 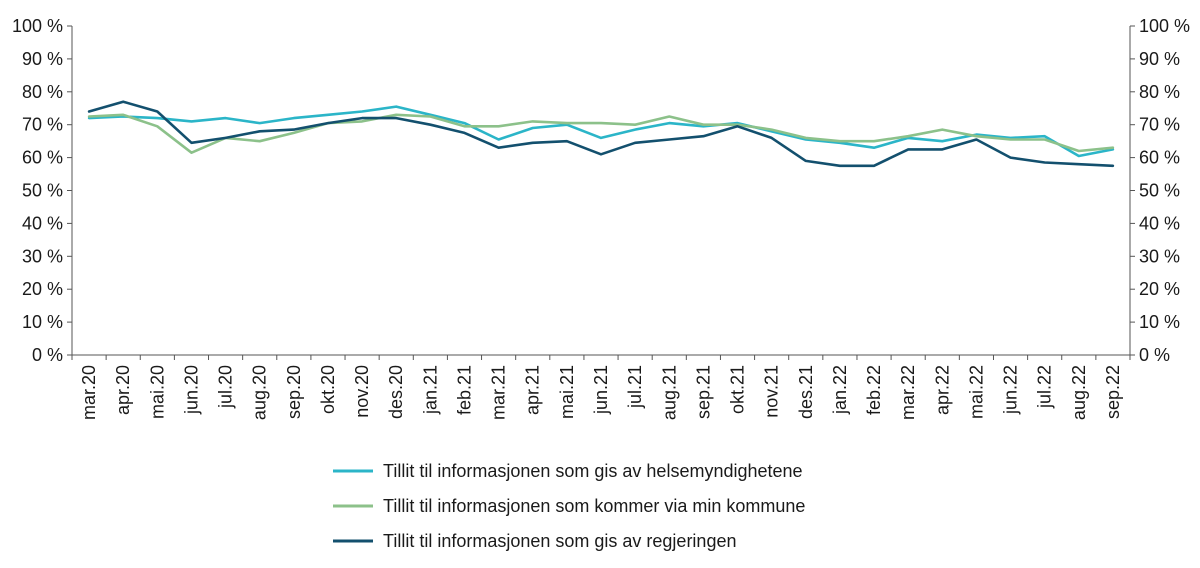 What do you see at coordinates (1159, 191) in the screenshot?
I see `y-tick-label-right: 50 %` at bounding box center [1159, 191].